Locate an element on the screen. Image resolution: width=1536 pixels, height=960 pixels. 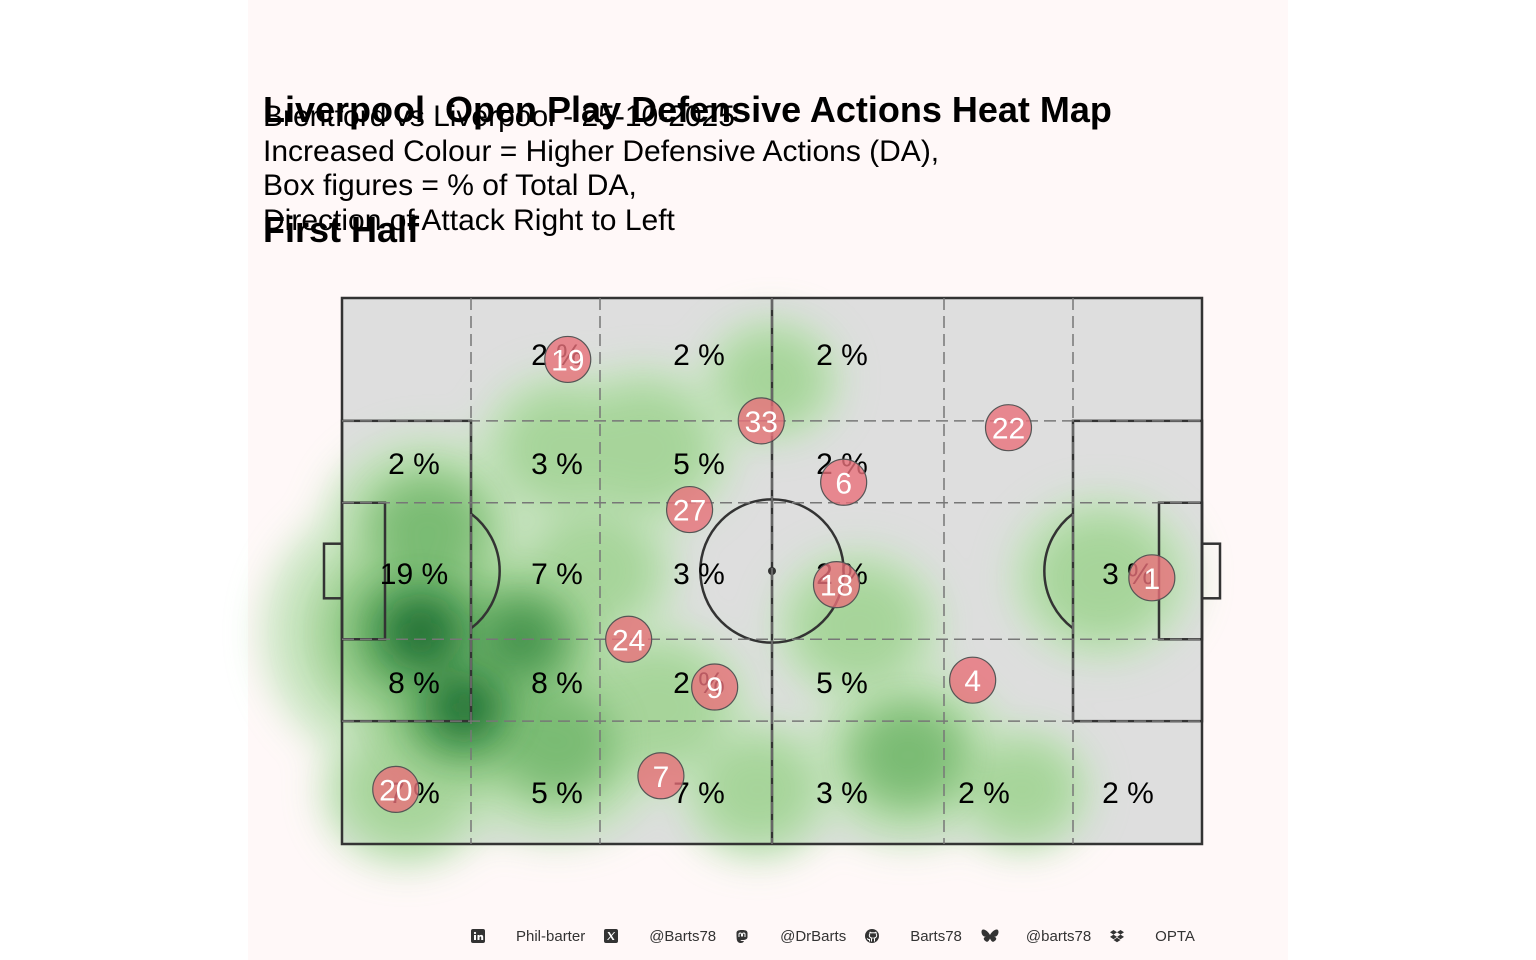
player-number: 1 is located at coordinates (1151, 579).